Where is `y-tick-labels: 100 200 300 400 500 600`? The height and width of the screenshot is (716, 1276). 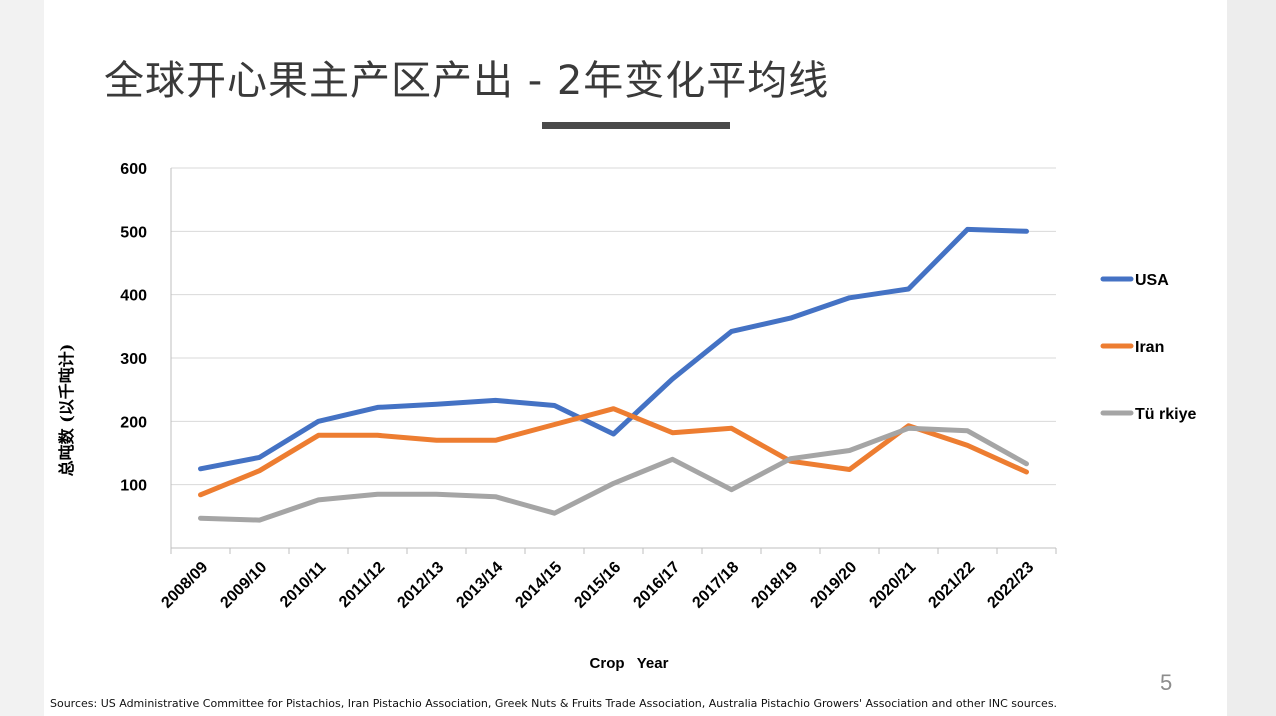 y-tick-labels: 100 200 300 400 500 600 is located at coordinates (133, 328).